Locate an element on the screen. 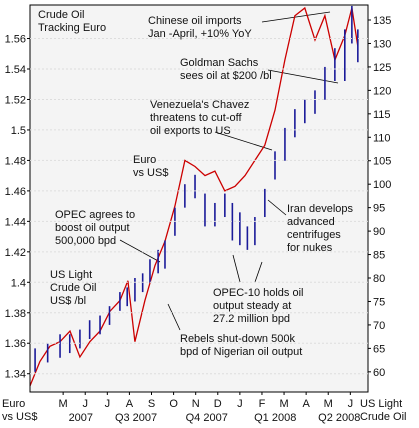 The width and height of the screenshot is (419, 428). y2-tick-label: 125 is located at coordinates (382, 68).